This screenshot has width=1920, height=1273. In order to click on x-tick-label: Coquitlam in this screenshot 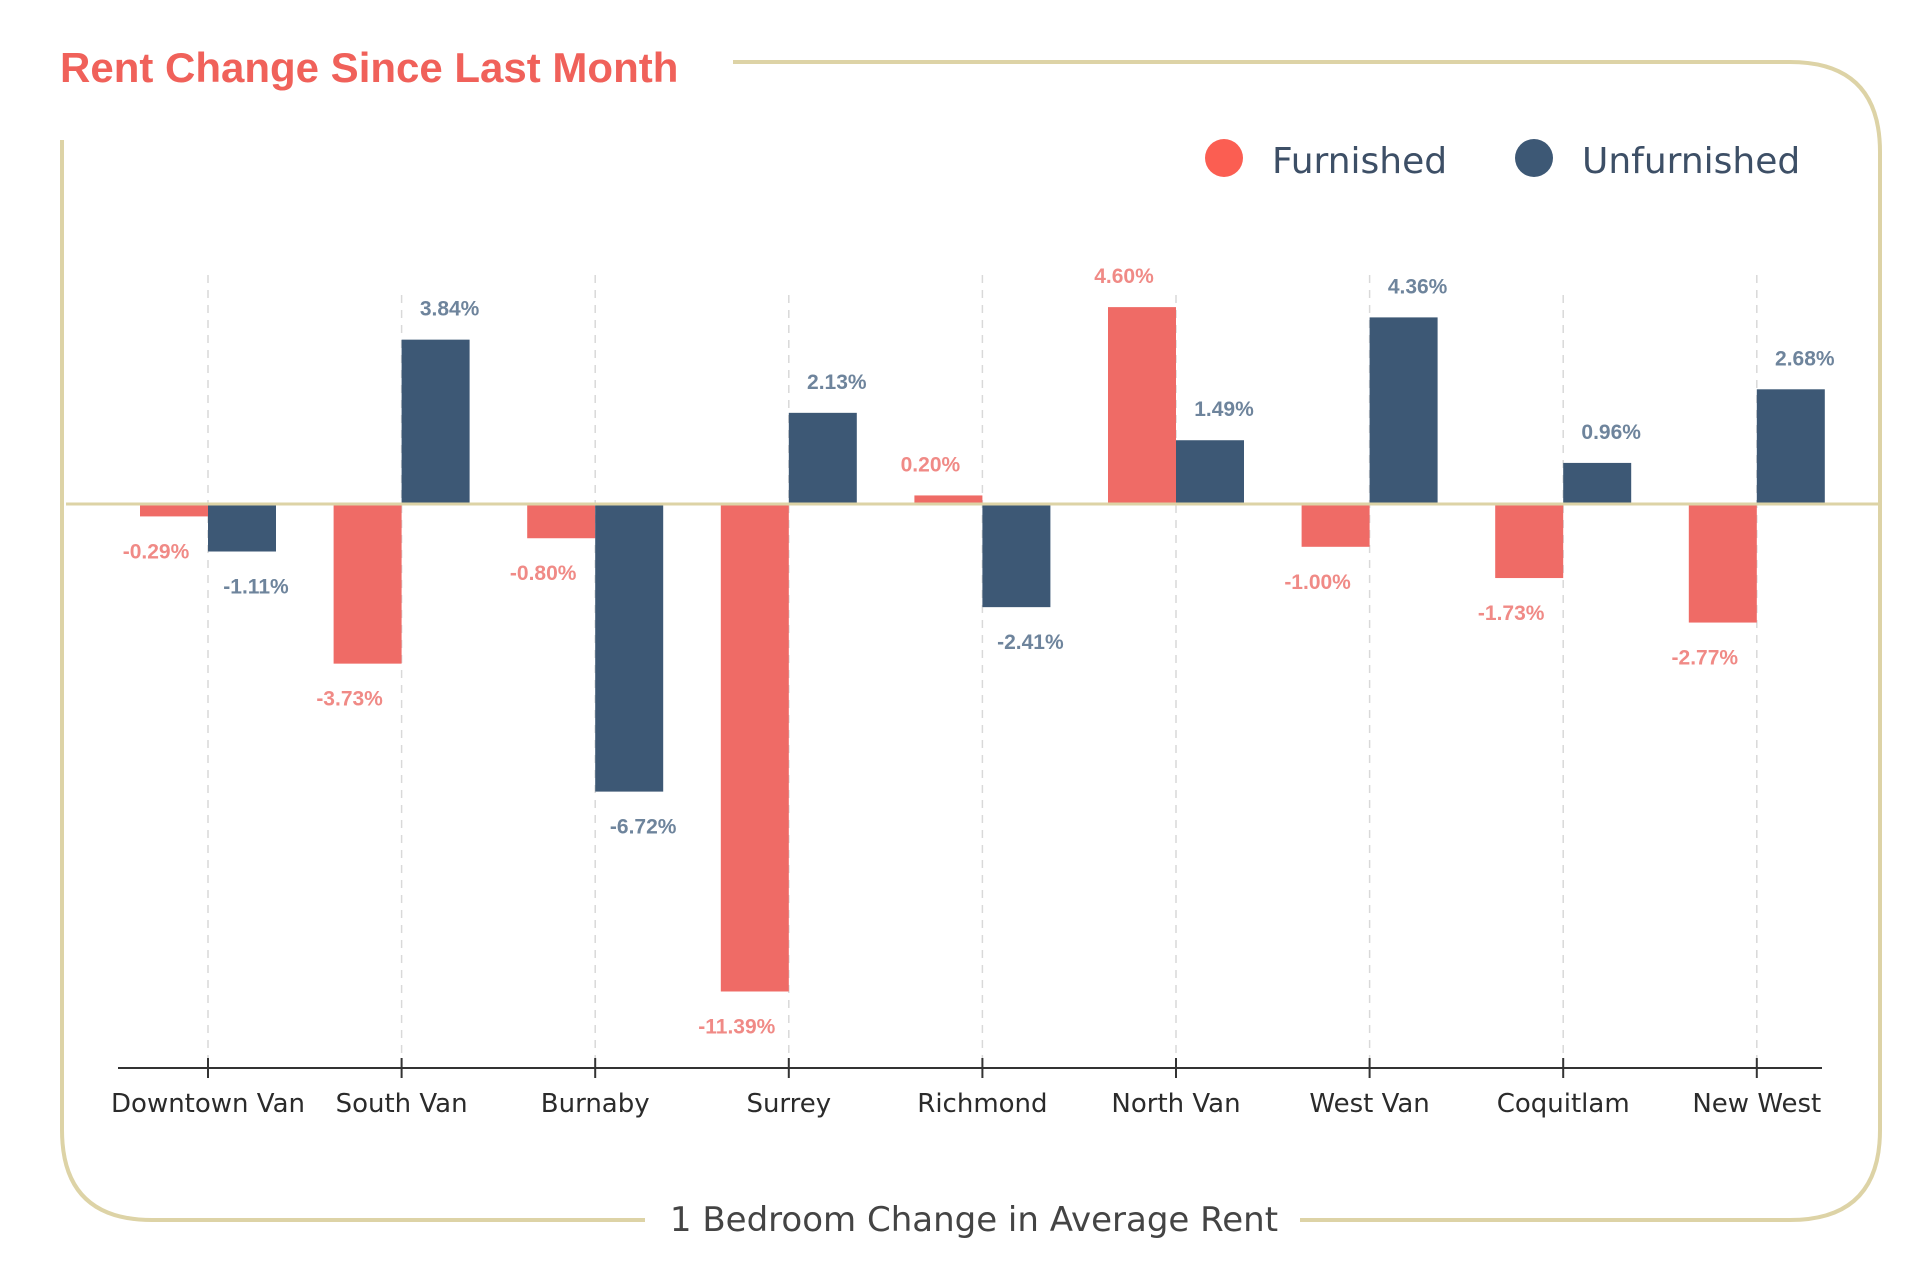, I will do `click(1563, 1104)`.